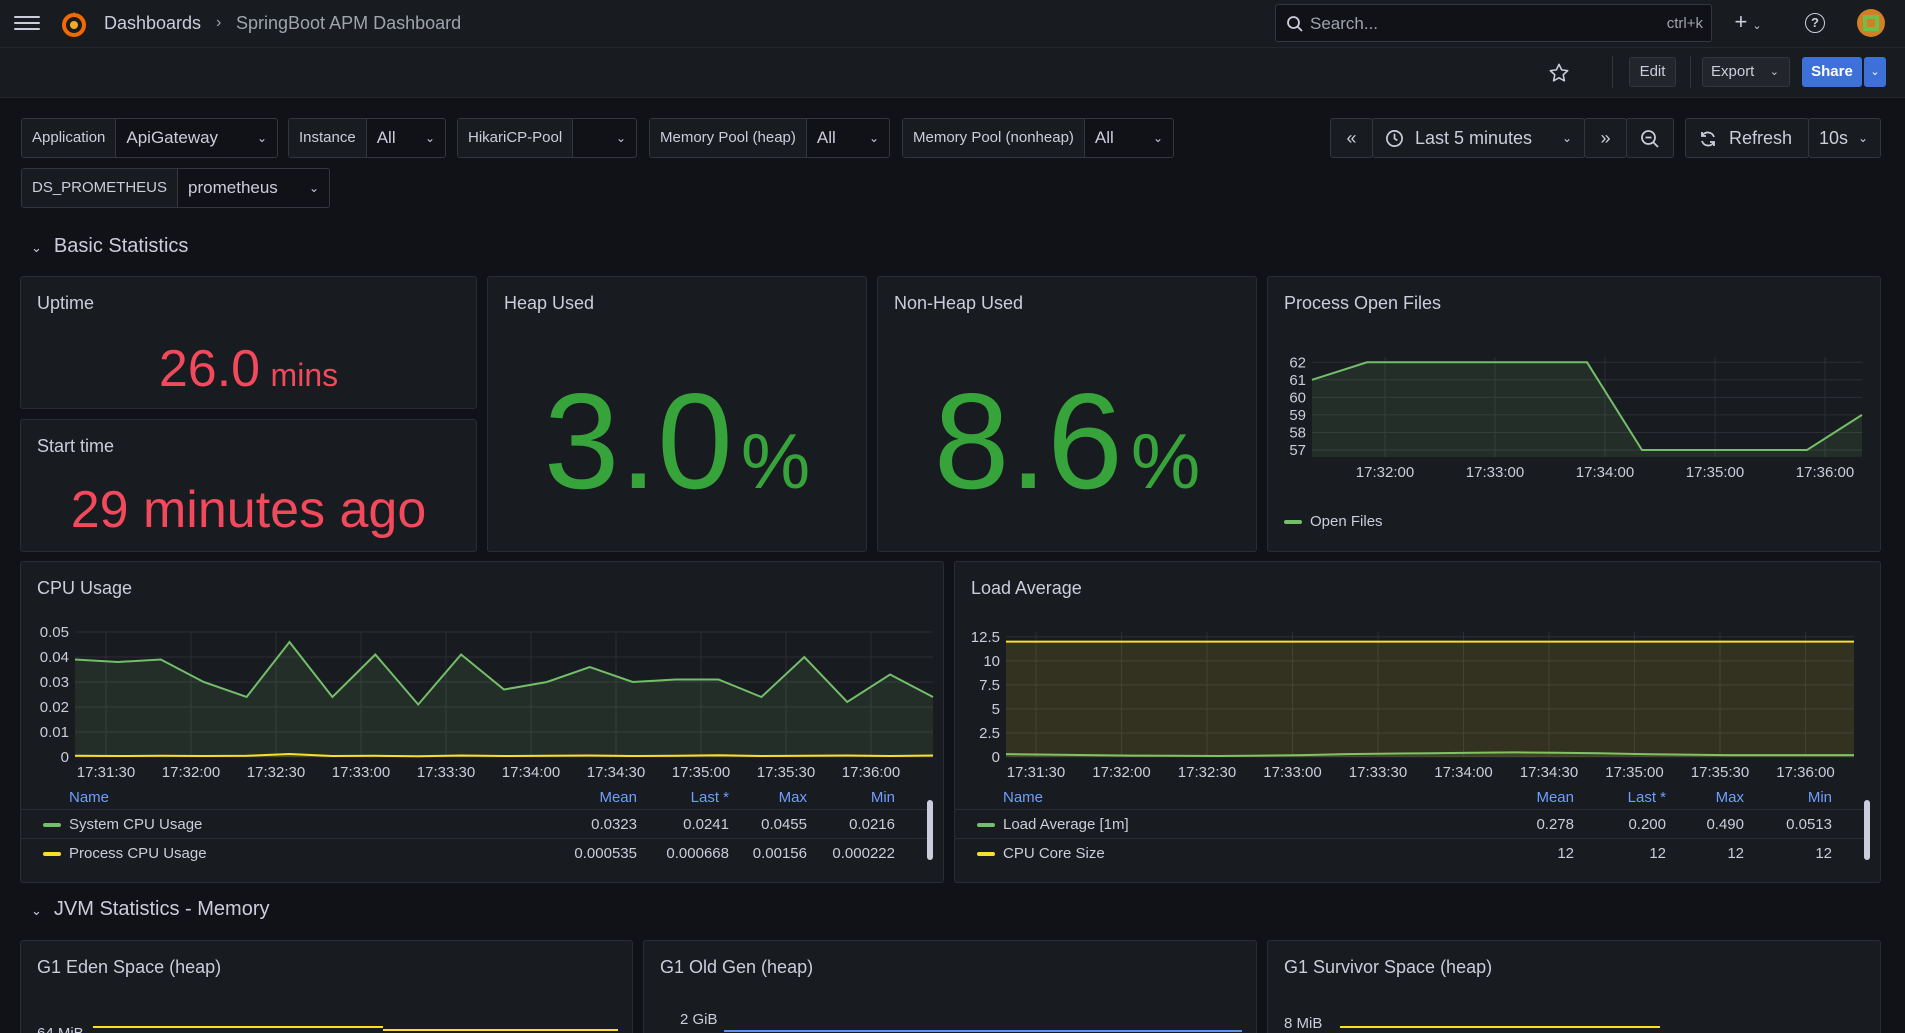 The width and height of the screenshot is (1905, 1033). I want to click on time-shift-forward-button: », so click(1605, 138).